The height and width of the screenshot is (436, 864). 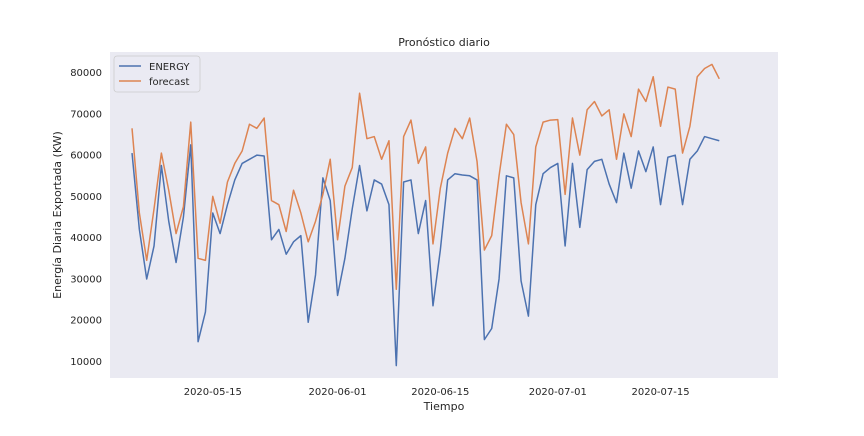 I want to click on x-tick-label: 2020-05-15, so click(x=213, y=392).